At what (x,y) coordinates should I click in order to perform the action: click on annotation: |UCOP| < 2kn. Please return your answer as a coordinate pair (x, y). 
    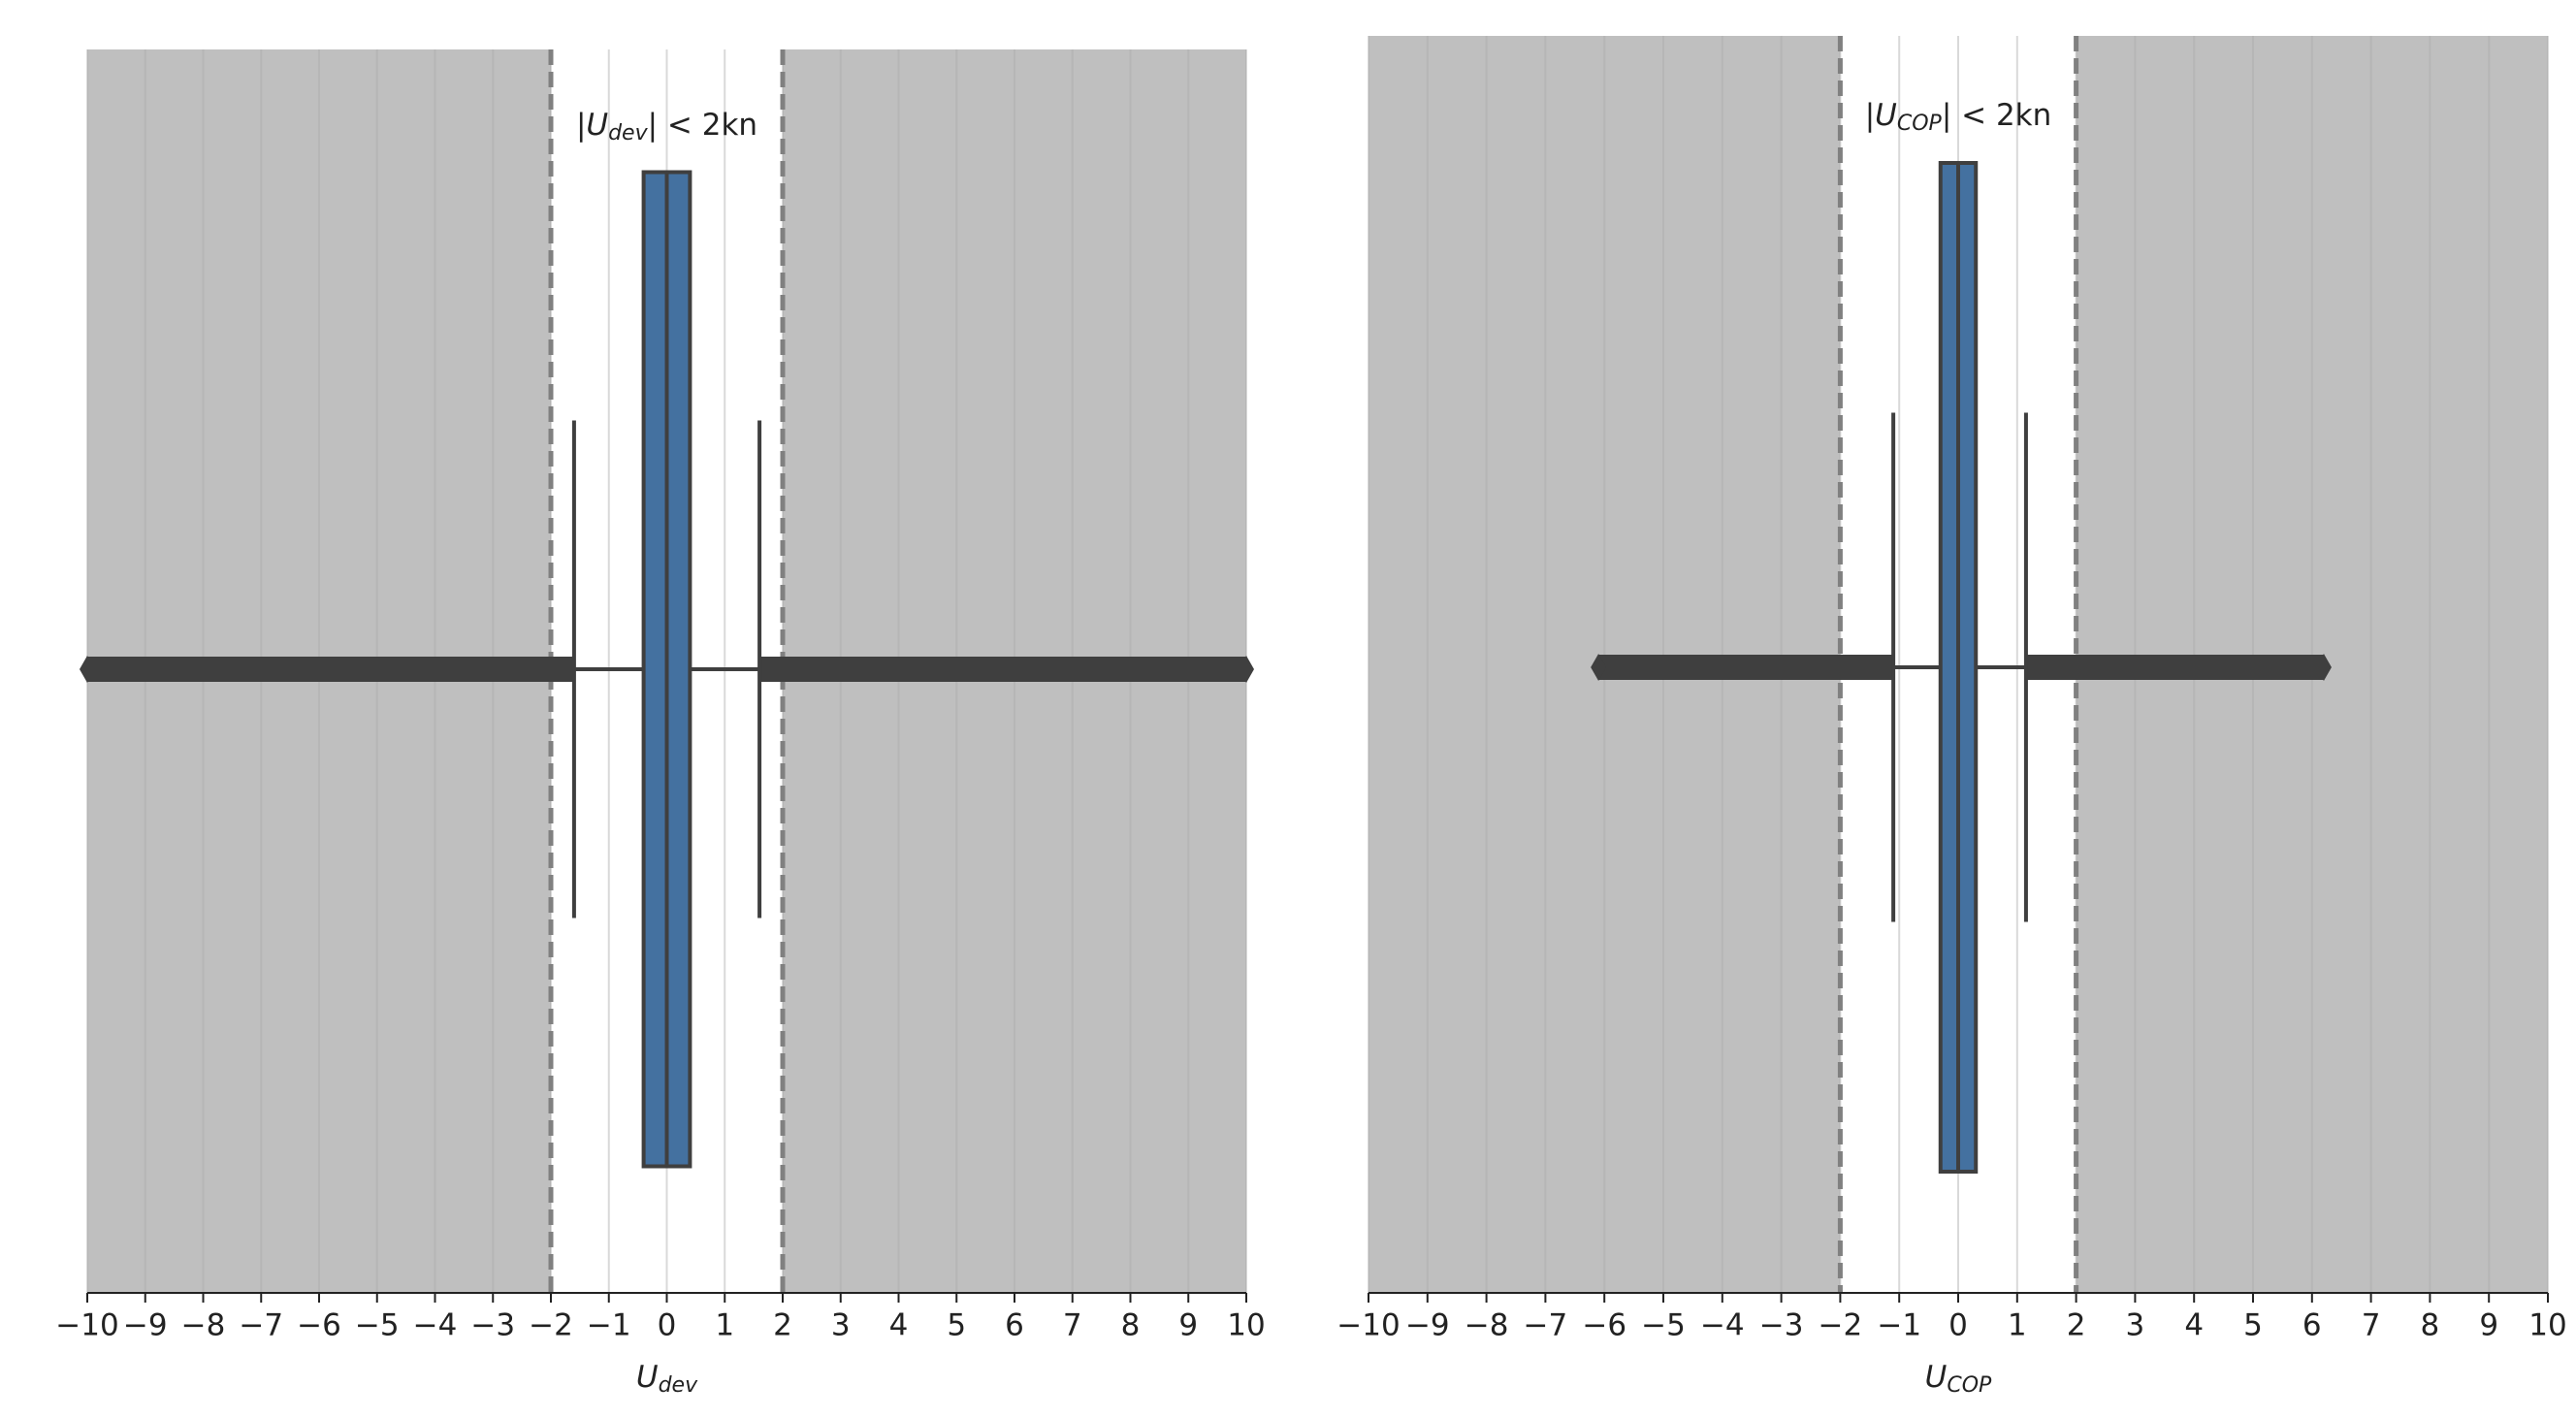
    Looking at the image, I should click on (1958, 117).